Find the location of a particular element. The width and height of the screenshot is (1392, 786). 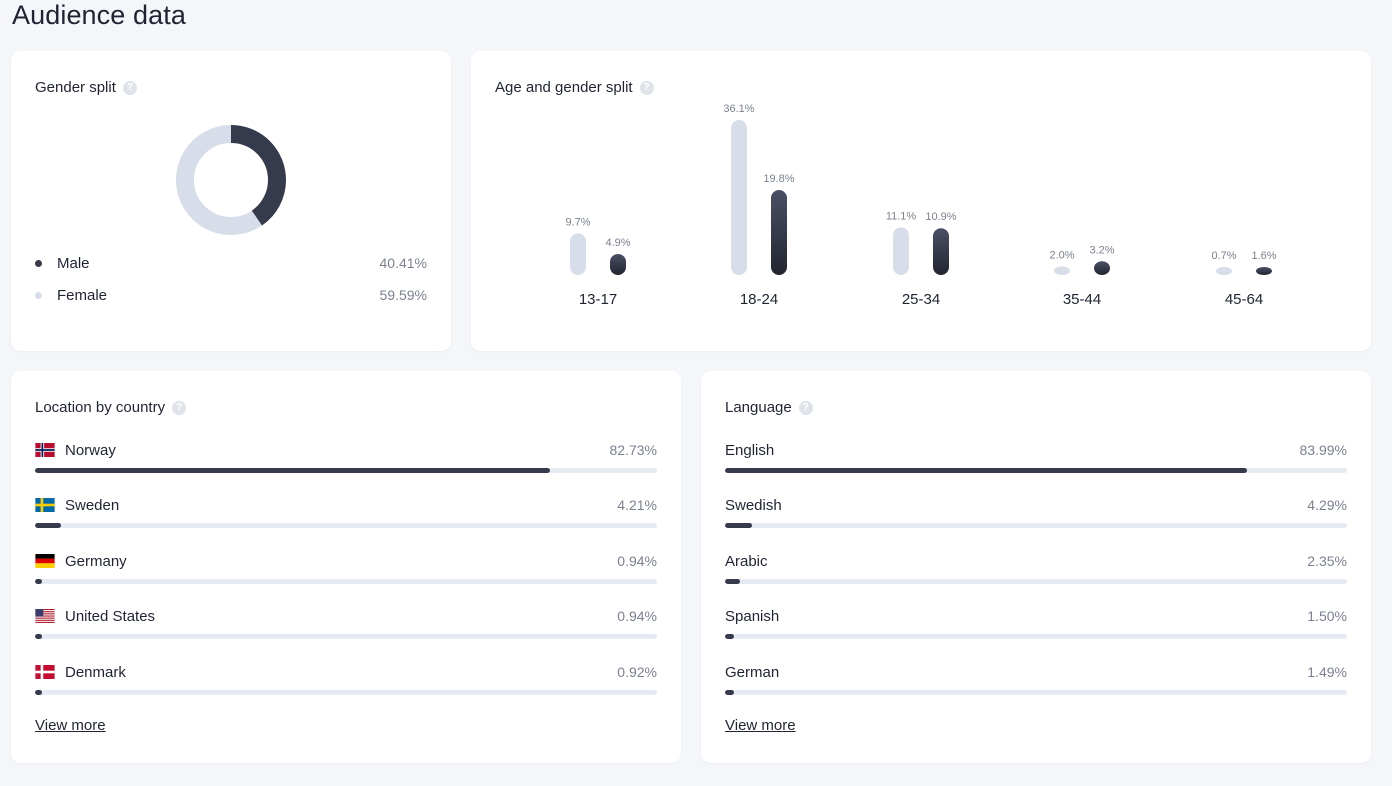

view-more-language-link: View more is located at coordinates (760, 725).